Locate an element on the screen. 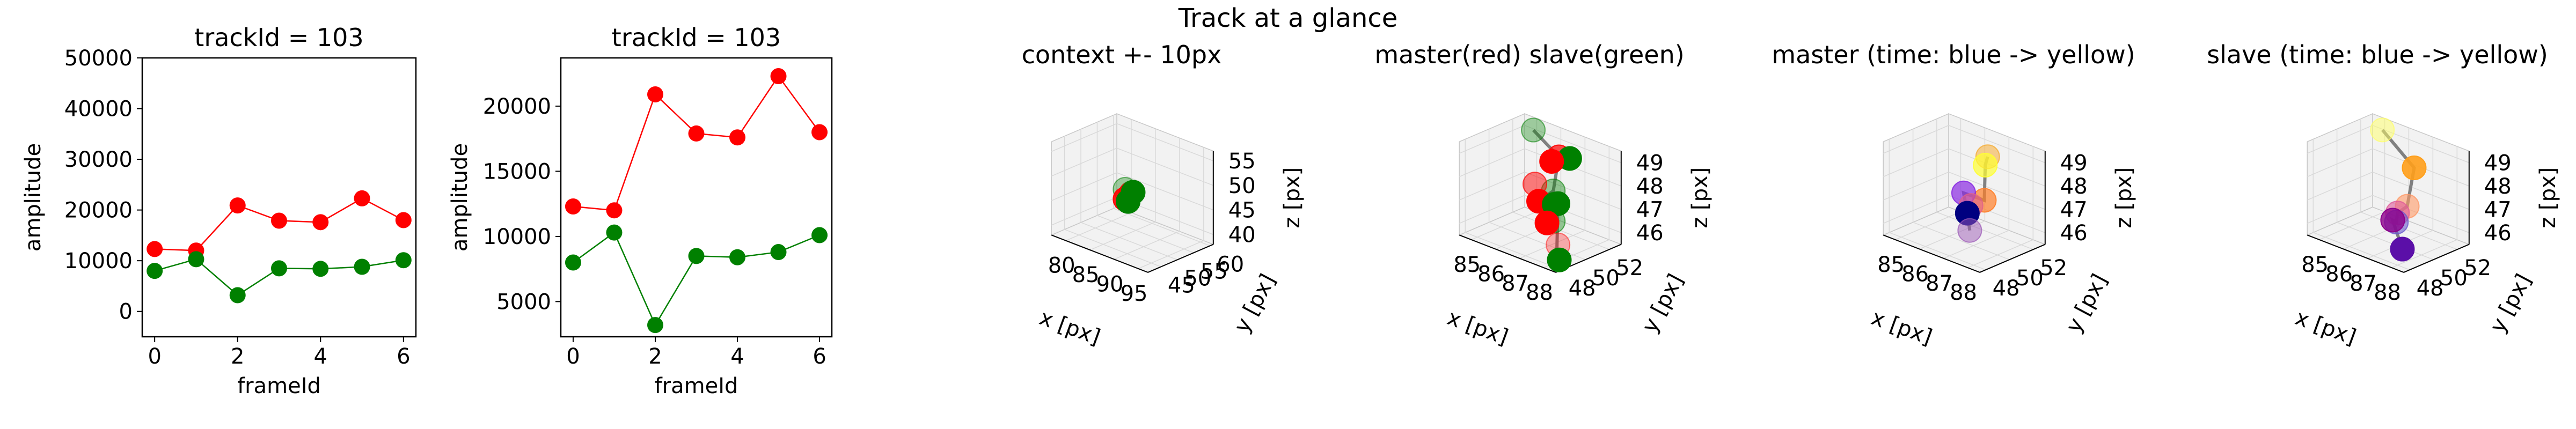 The width and height of the screenshot is (2576, 429). chart-title: slave (time: blue -> yellow) is located at coordinates (2377, 54).